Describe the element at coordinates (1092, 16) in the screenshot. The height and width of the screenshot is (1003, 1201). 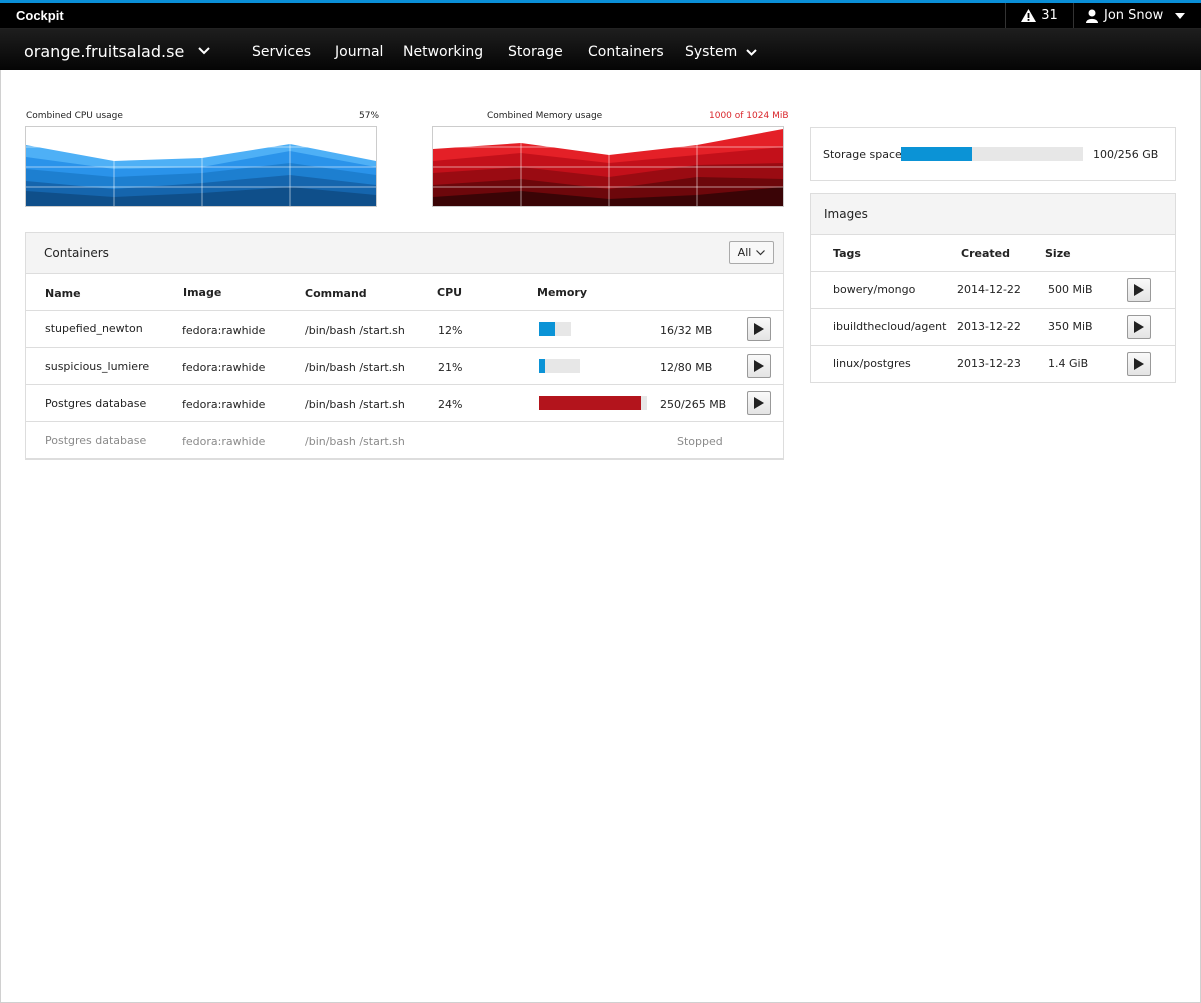
I see `user-icon` at that location.